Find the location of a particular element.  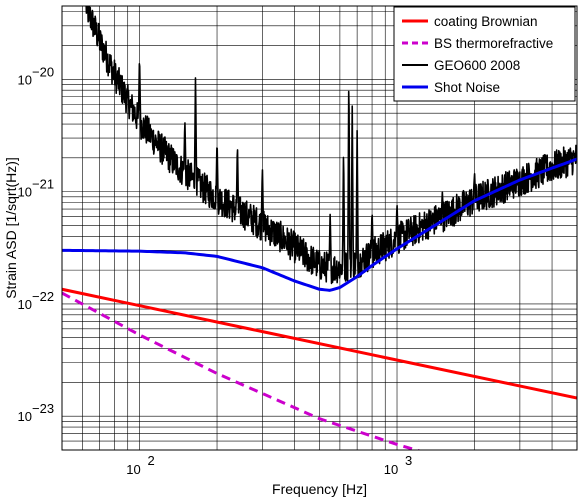

x-tick-exponent: 2 is located at coordinates (151, 460).